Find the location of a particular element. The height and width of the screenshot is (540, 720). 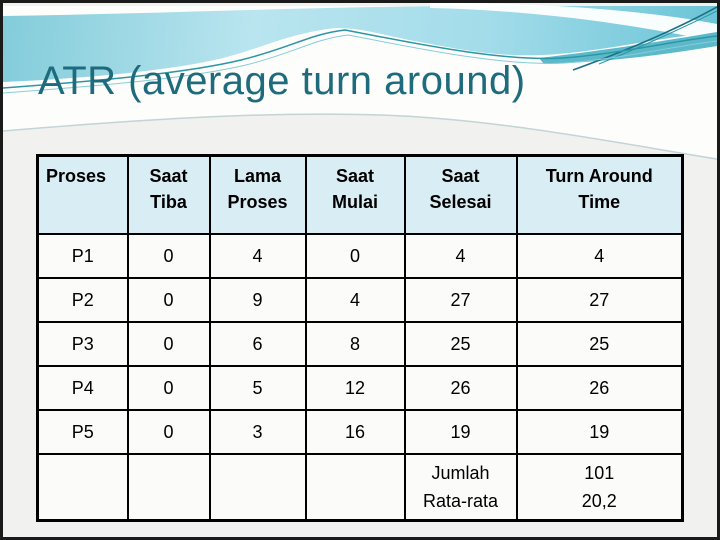

table-row: P5 0 3 16 19 19 is located at coordinates (360, 432).